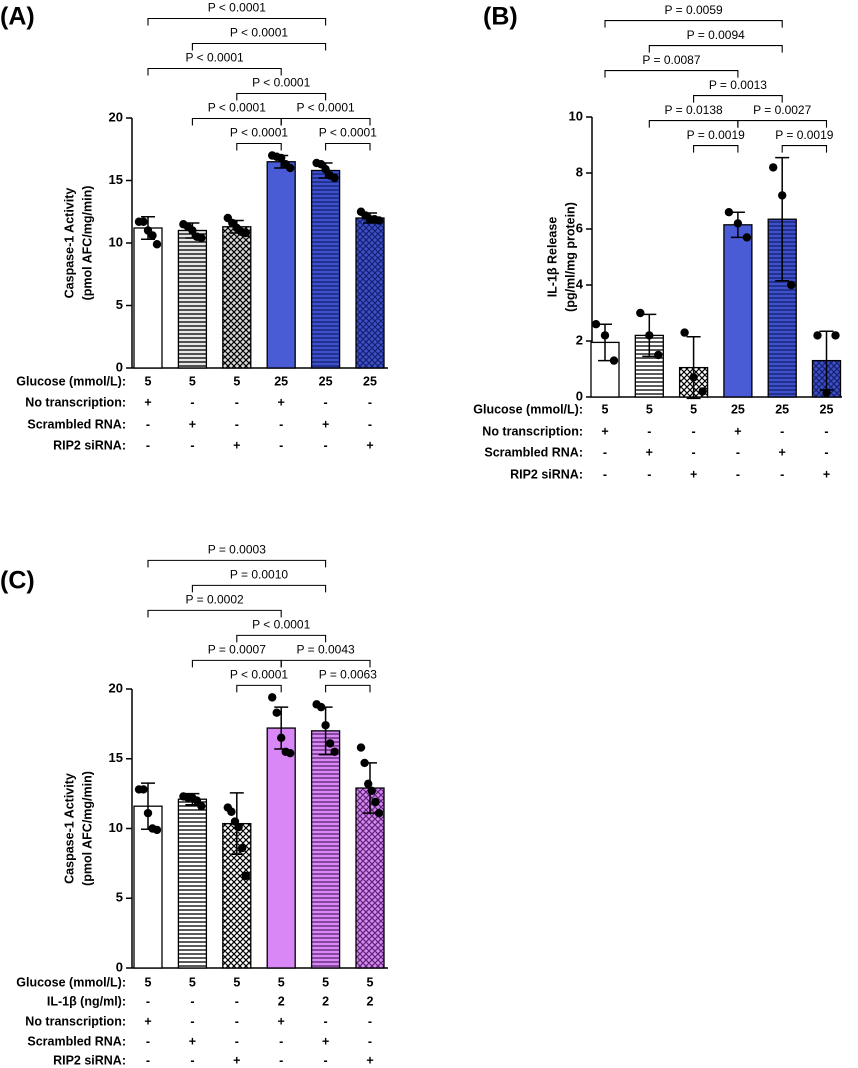 The image size is (858, 1068). What do you see at coordinates (259, 575) in the screenshot?
I see `p-value-label: P = 0.0010` at bounding box center [259, 575].